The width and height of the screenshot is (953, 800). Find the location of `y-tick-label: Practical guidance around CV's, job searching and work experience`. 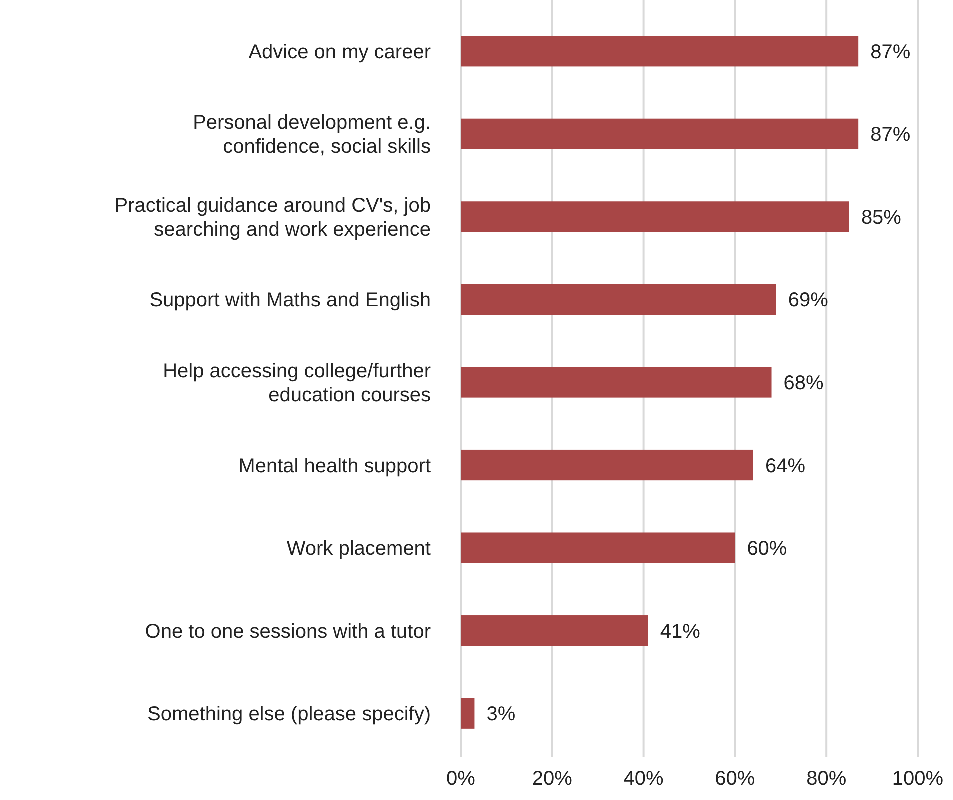

y-tick-label: Practical guidance around CV's, job searching and work experience is located at coordinates (272, 217).